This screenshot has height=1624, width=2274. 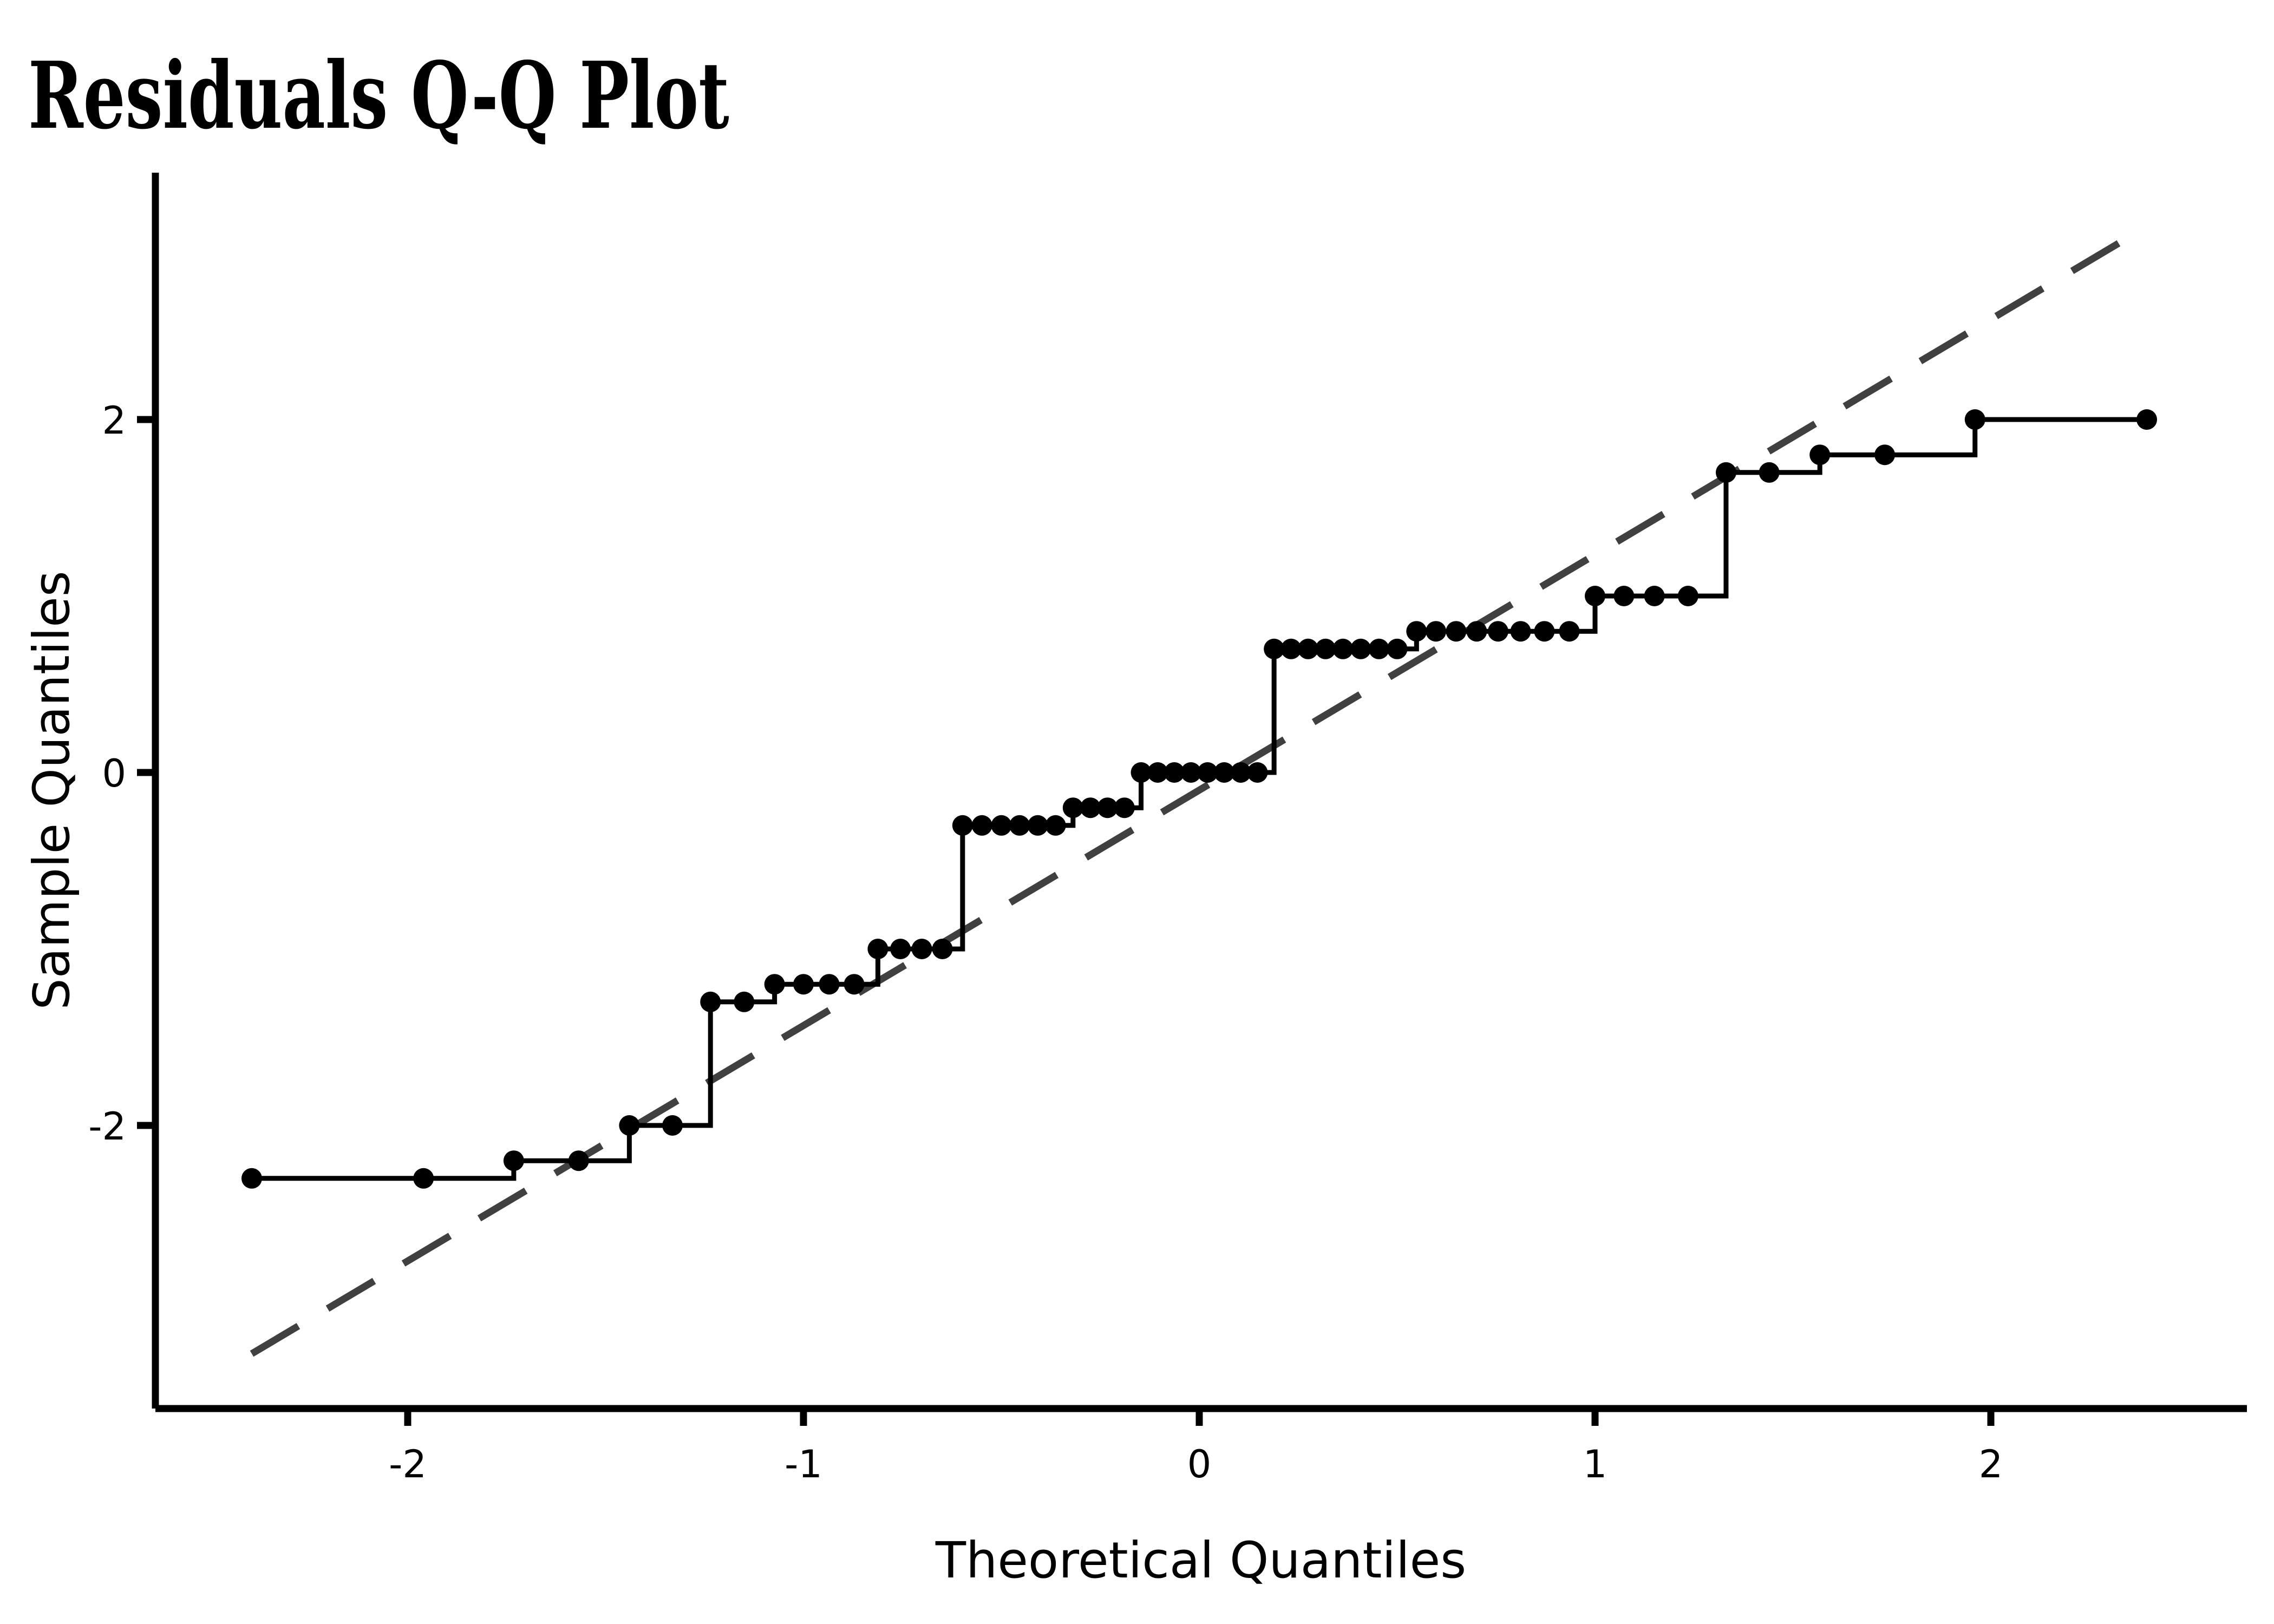 What do you see at coordinates (1201, 1560) in the screenshot?
I see `x-axis-title: Theoretical Quantiles` at bounding box center [1201, 1560].